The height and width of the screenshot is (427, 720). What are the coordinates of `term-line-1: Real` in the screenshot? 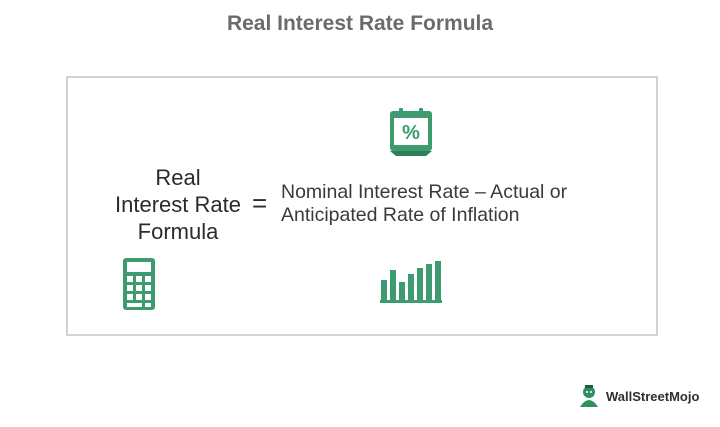 It's located at (178, 177).